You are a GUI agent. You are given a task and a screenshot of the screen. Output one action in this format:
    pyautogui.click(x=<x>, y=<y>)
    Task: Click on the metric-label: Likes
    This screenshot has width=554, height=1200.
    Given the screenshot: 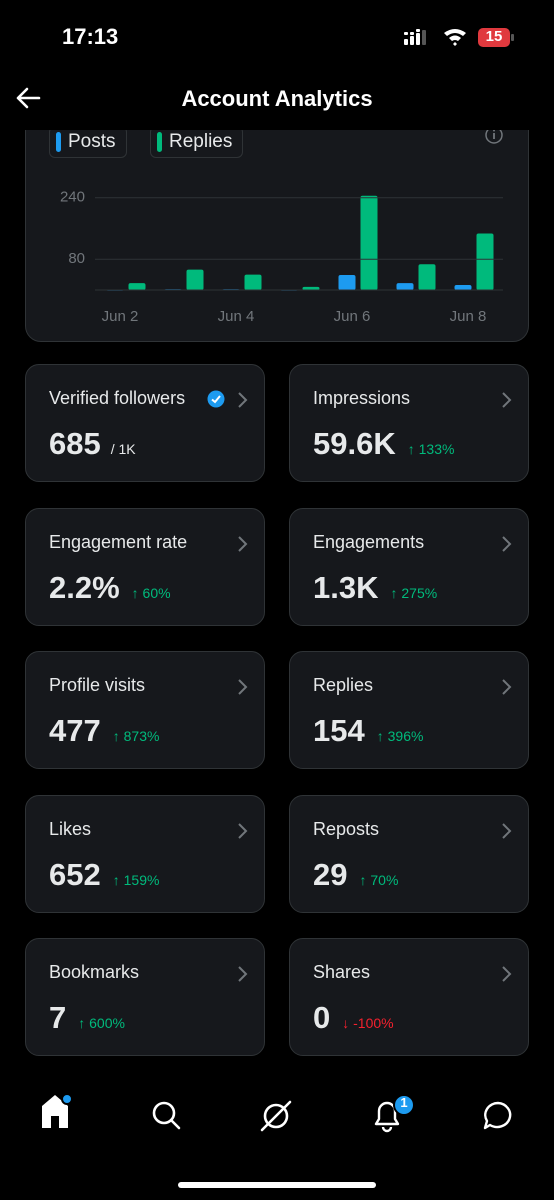 What is the action you would take?
    pyautogui.click(x=70, y=828)
    